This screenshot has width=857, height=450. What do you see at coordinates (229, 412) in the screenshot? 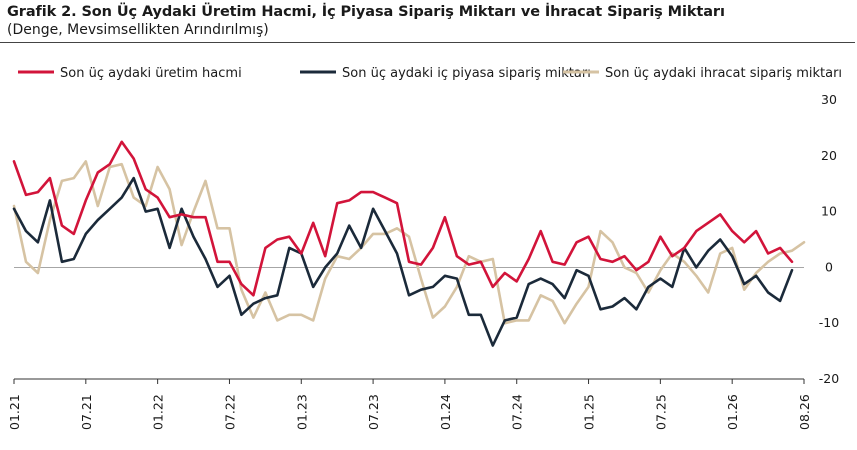
I see `x-tick-label: 07.22` at bounding box center [229, 412].